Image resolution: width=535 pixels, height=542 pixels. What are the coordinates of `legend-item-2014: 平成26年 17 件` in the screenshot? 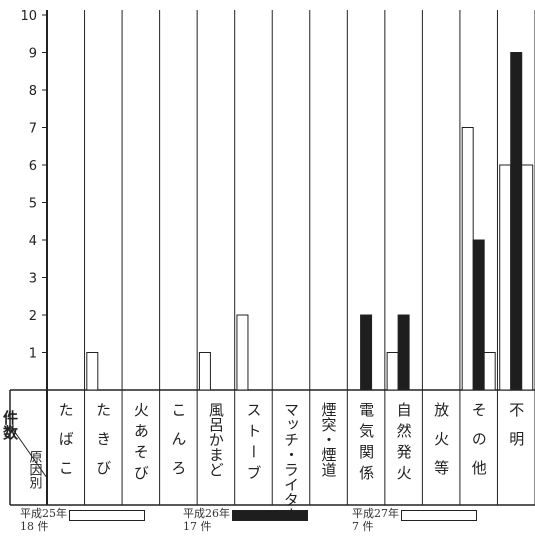 It's located at (245, 524).